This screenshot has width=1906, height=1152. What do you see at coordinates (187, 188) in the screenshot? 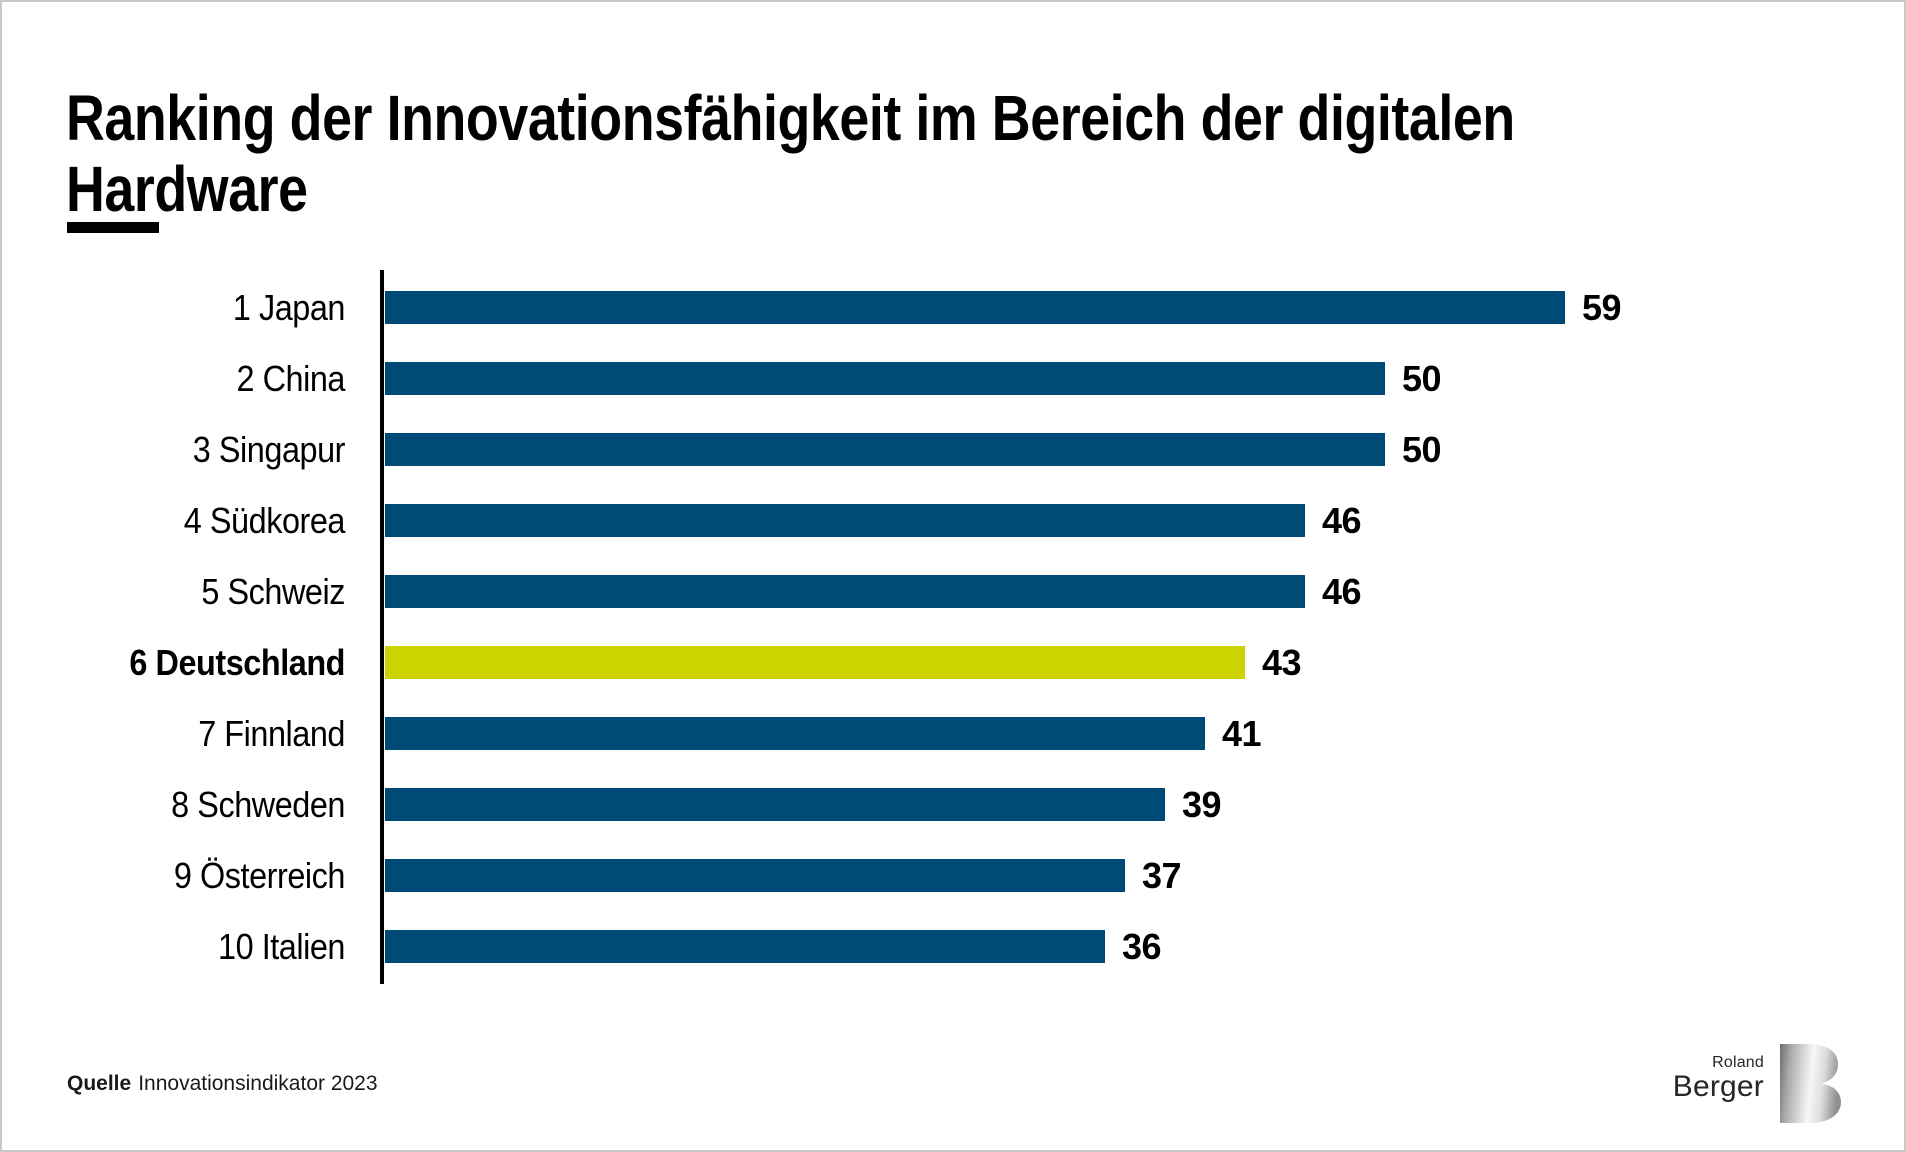
I see `page-title-line2: Hardware` at bounding box center [187, 188].